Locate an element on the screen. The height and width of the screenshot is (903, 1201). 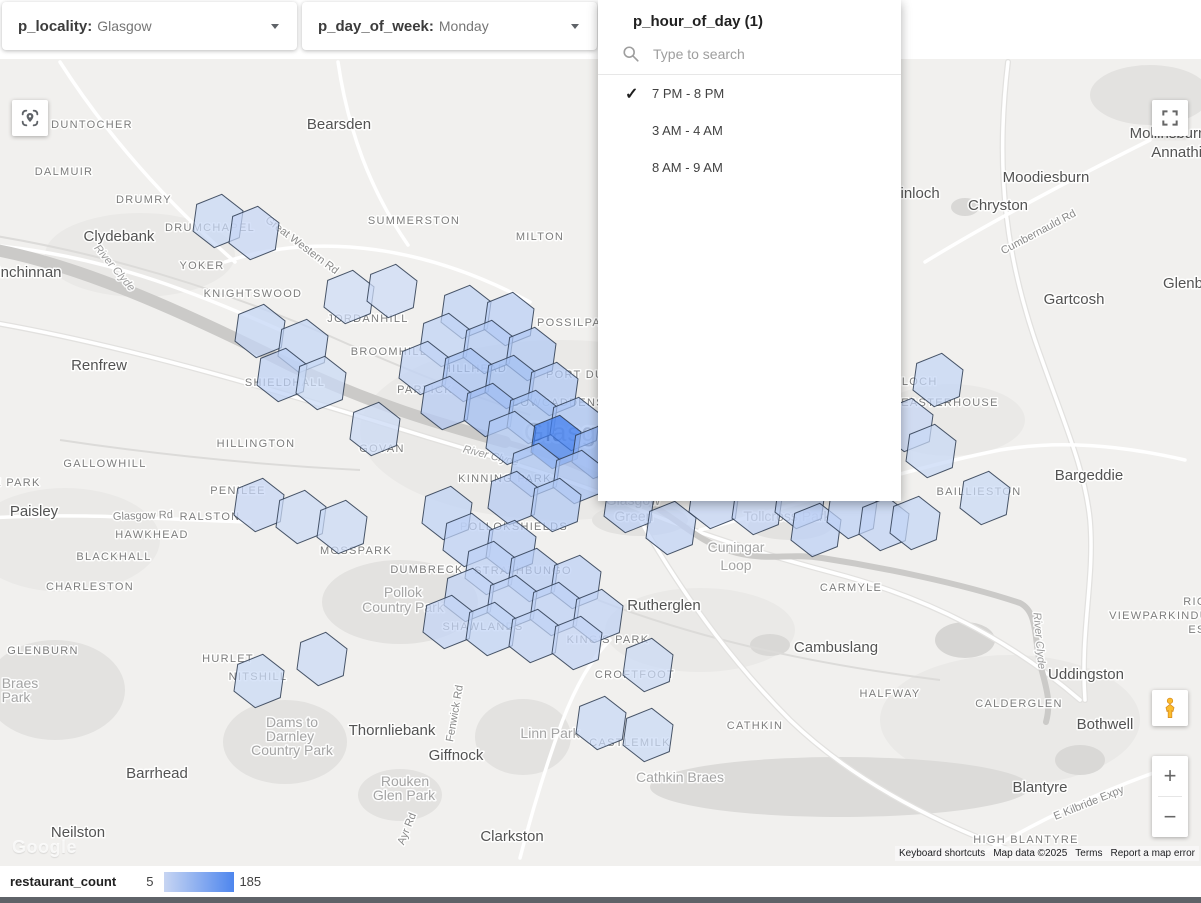
horizontal-scrollbar is located at coordinates (600, 900).